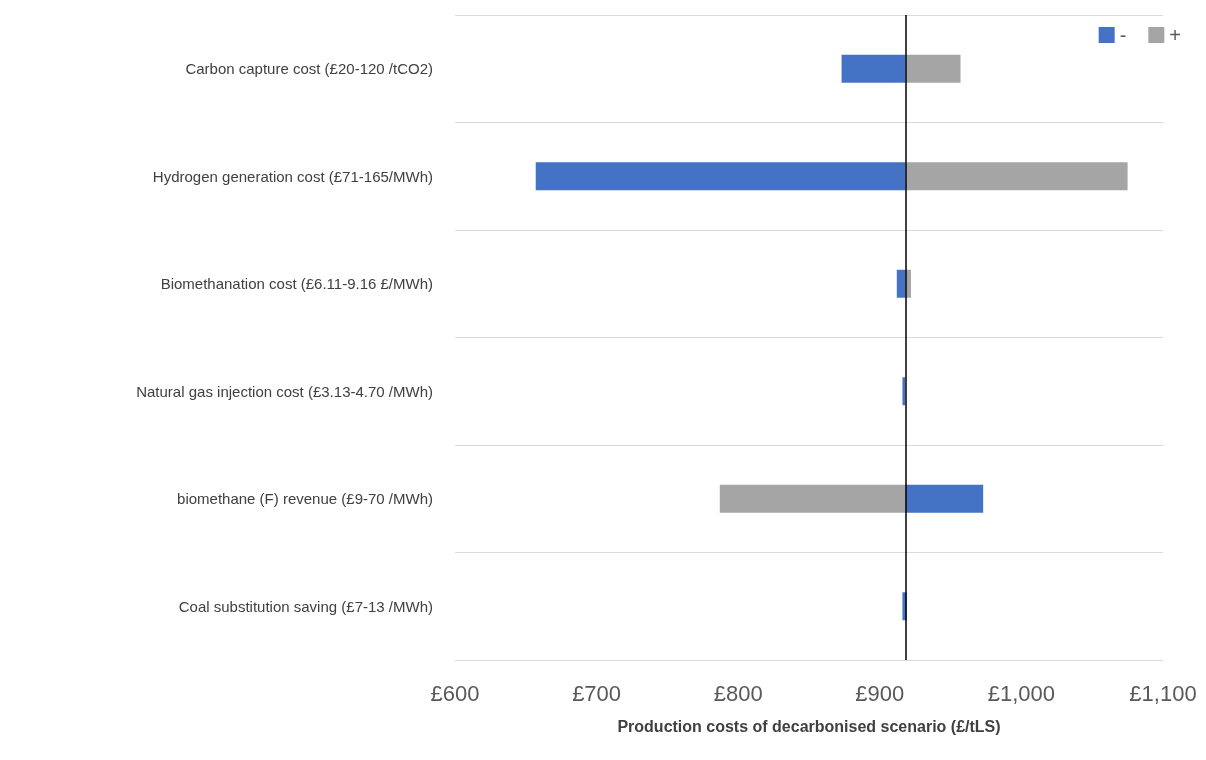  I want to click on y-tick-label: Natural gas injection cost (£3.13-4.70 /MWh), so click(284, 391).